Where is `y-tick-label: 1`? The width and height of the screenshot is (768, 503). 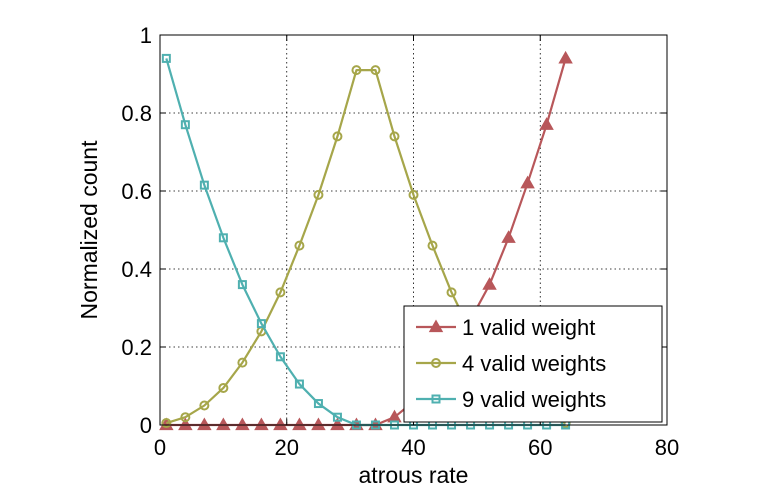
y-tick-label: 1 is located at coordinates (146, 35).